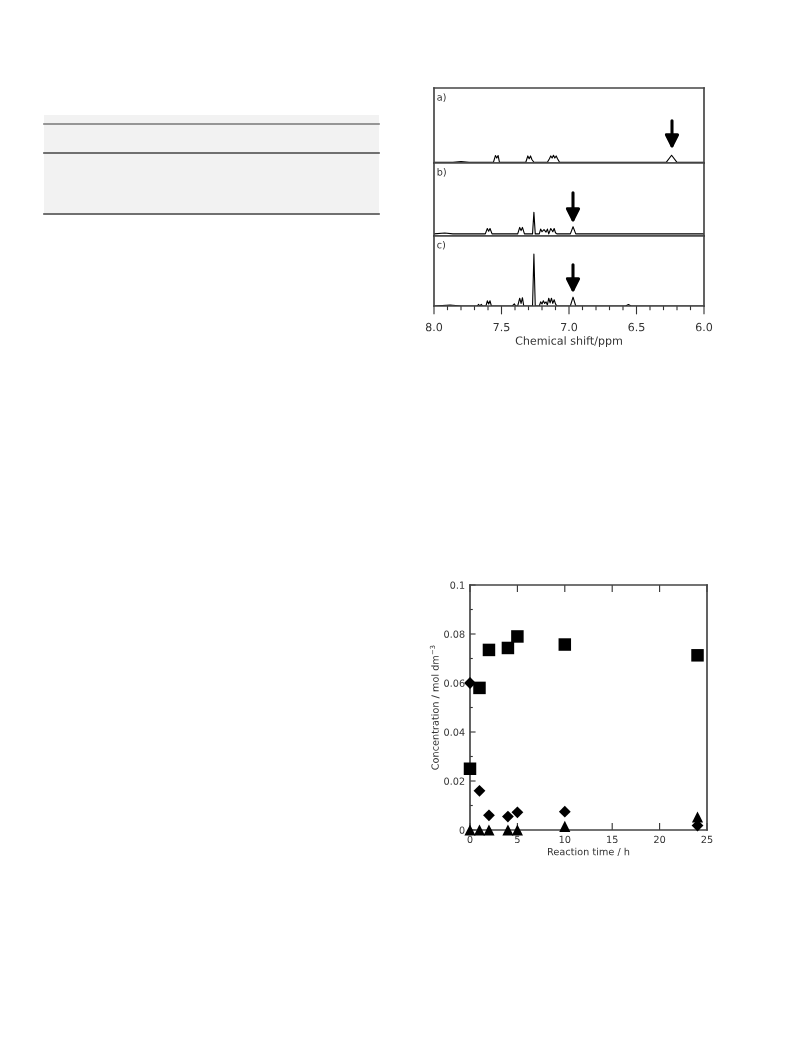  I want to click on x-tick-label: 15, so click(612, 839).